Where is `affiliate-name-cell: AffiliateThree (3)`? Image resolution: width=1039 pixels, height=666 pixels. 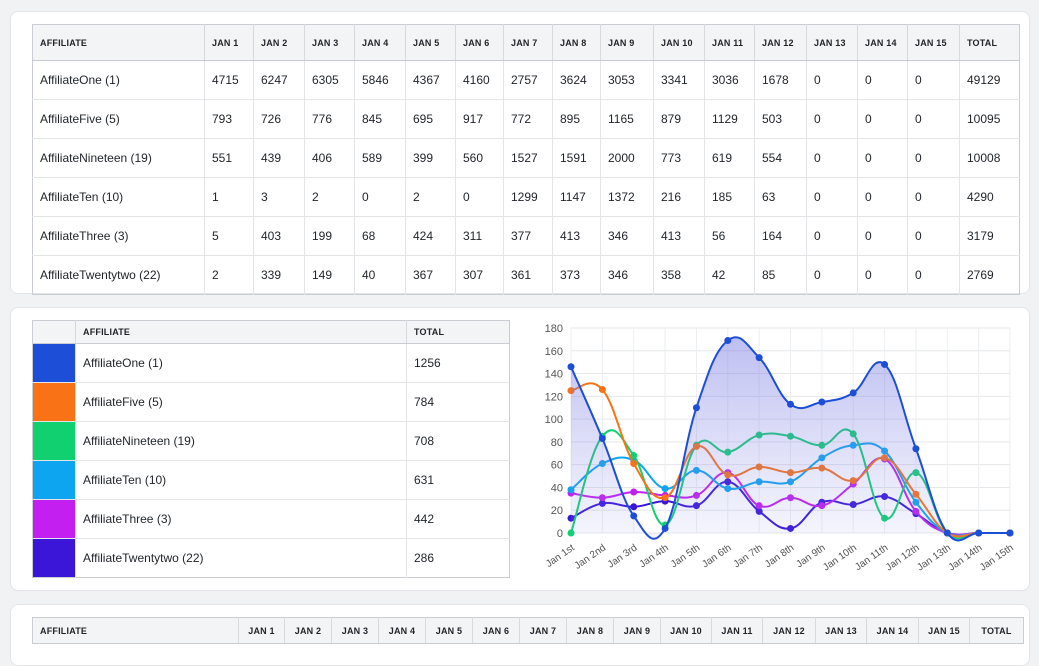 affiliate-name-cell: AffiliateThree (3) is located at coordinates (118, 236).